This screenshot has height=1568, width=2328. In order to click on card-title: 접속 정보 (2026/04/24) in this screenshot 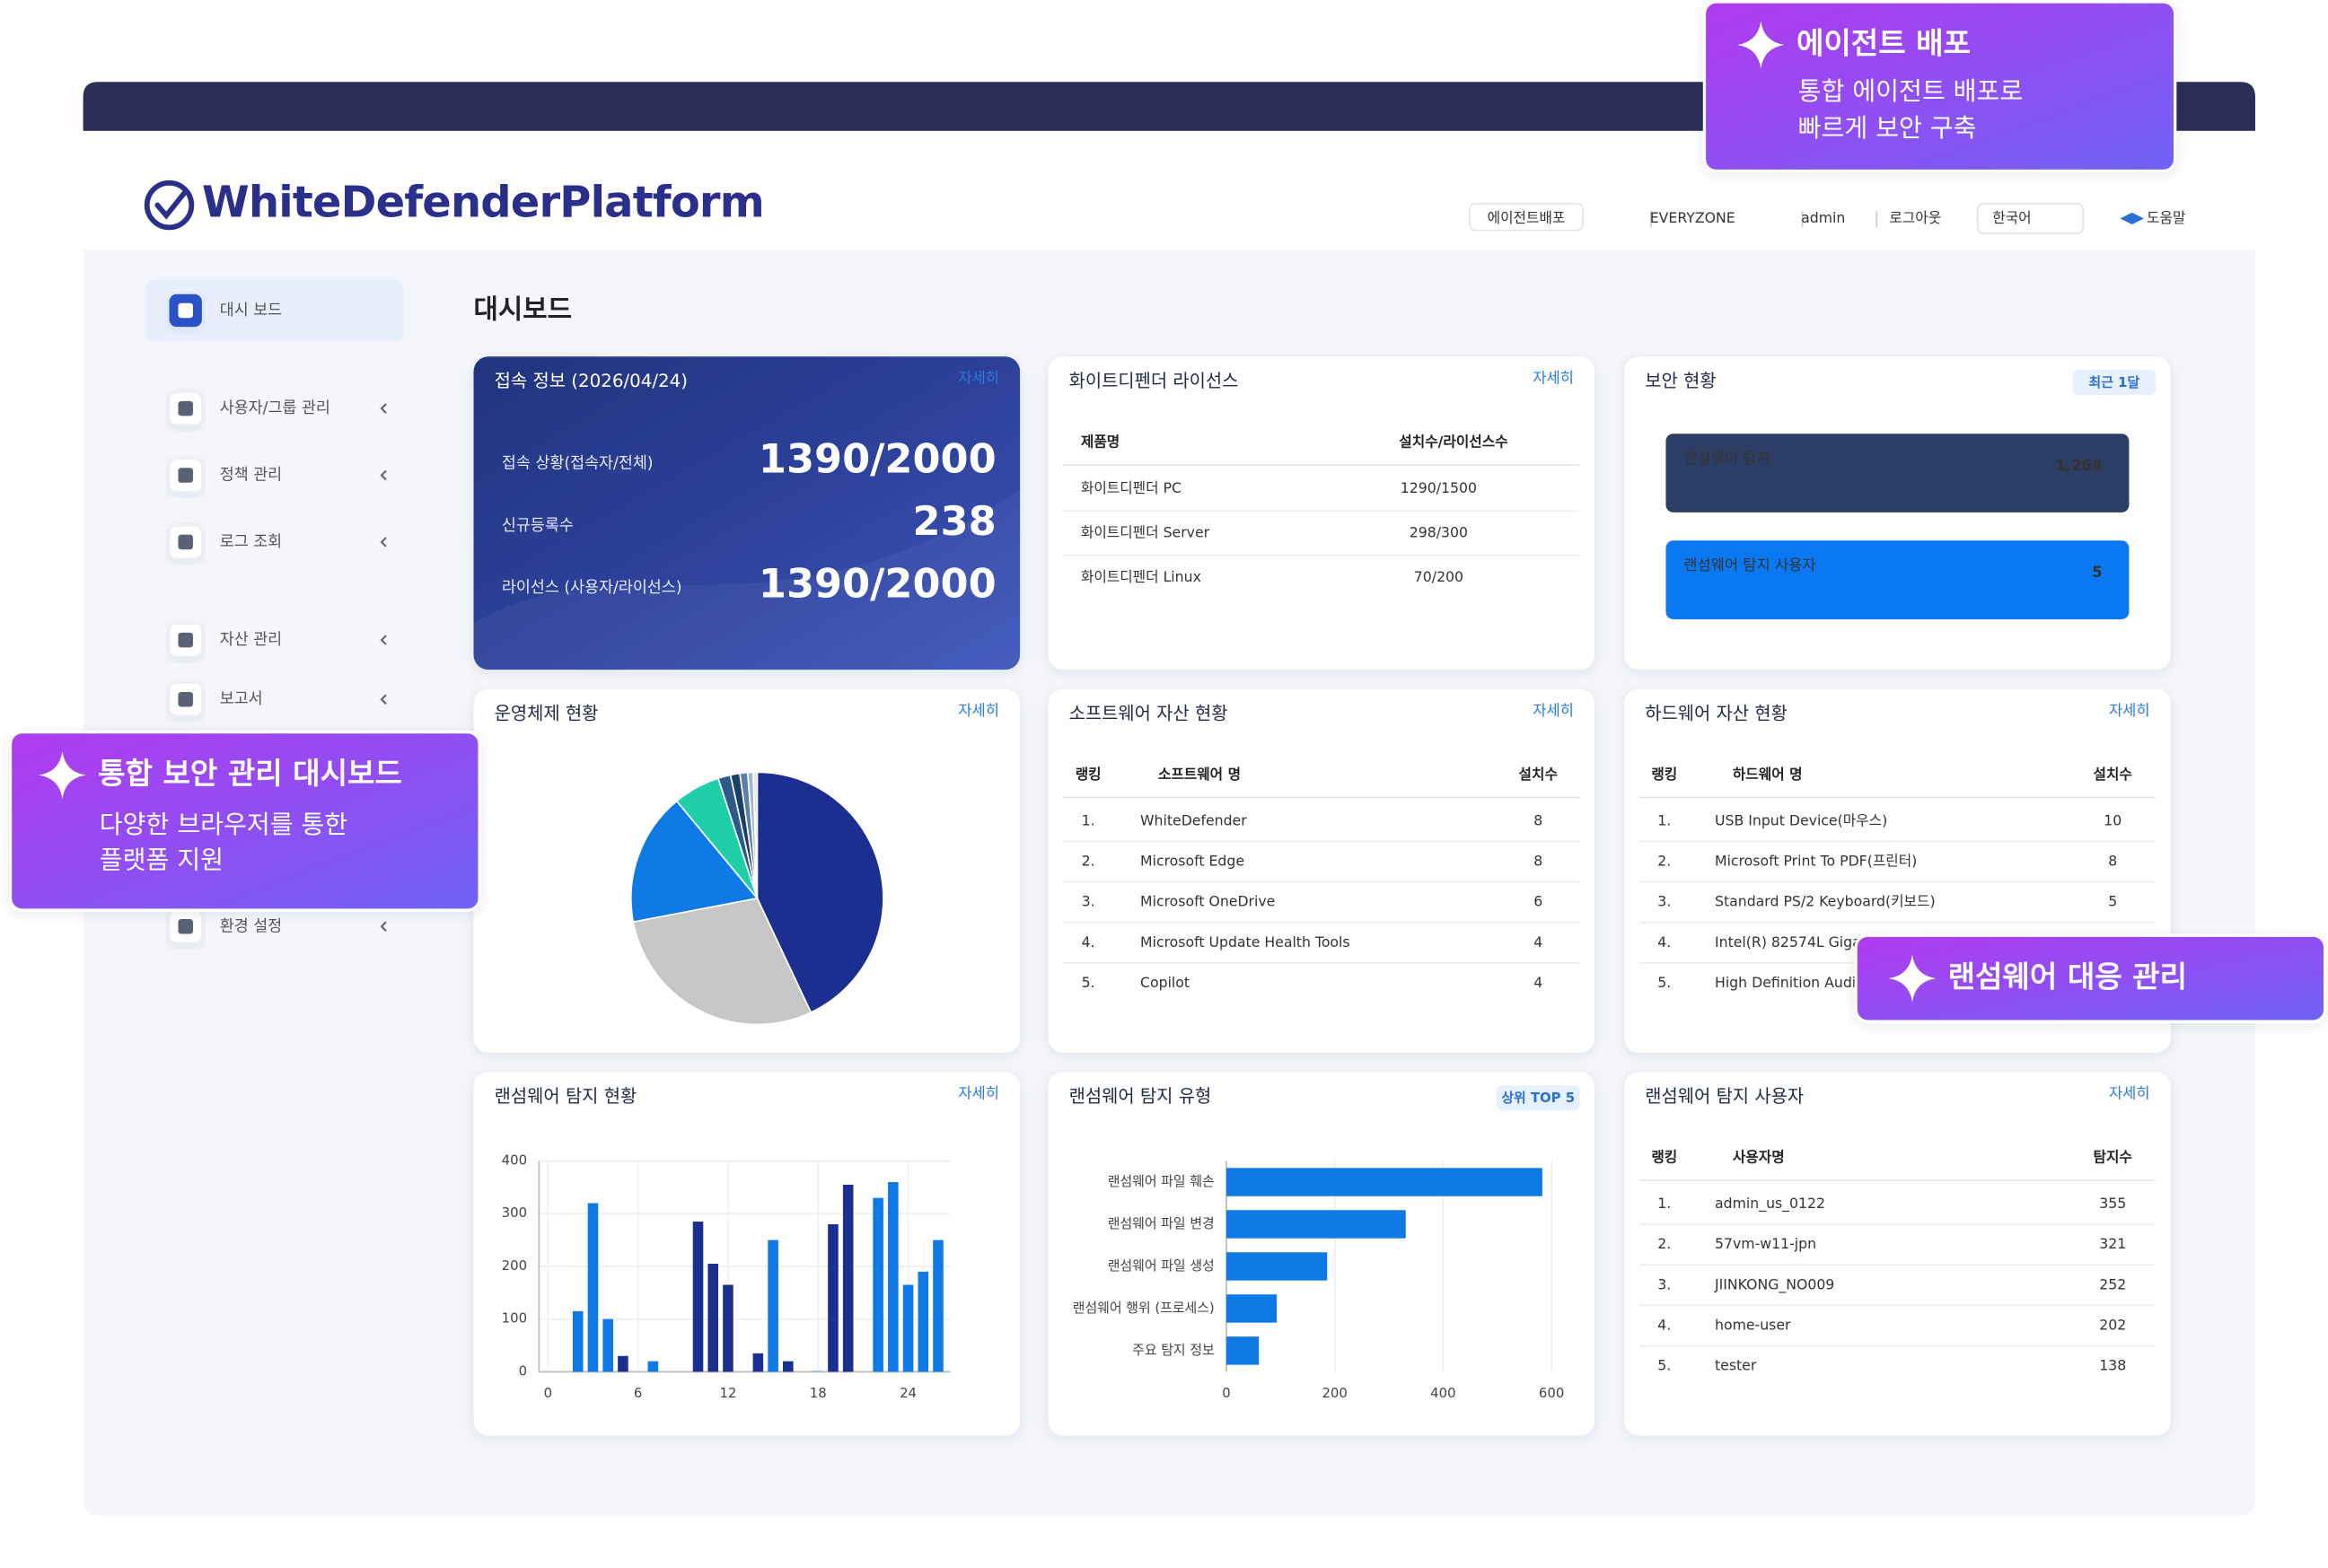, I will do `click(591, 381)`.